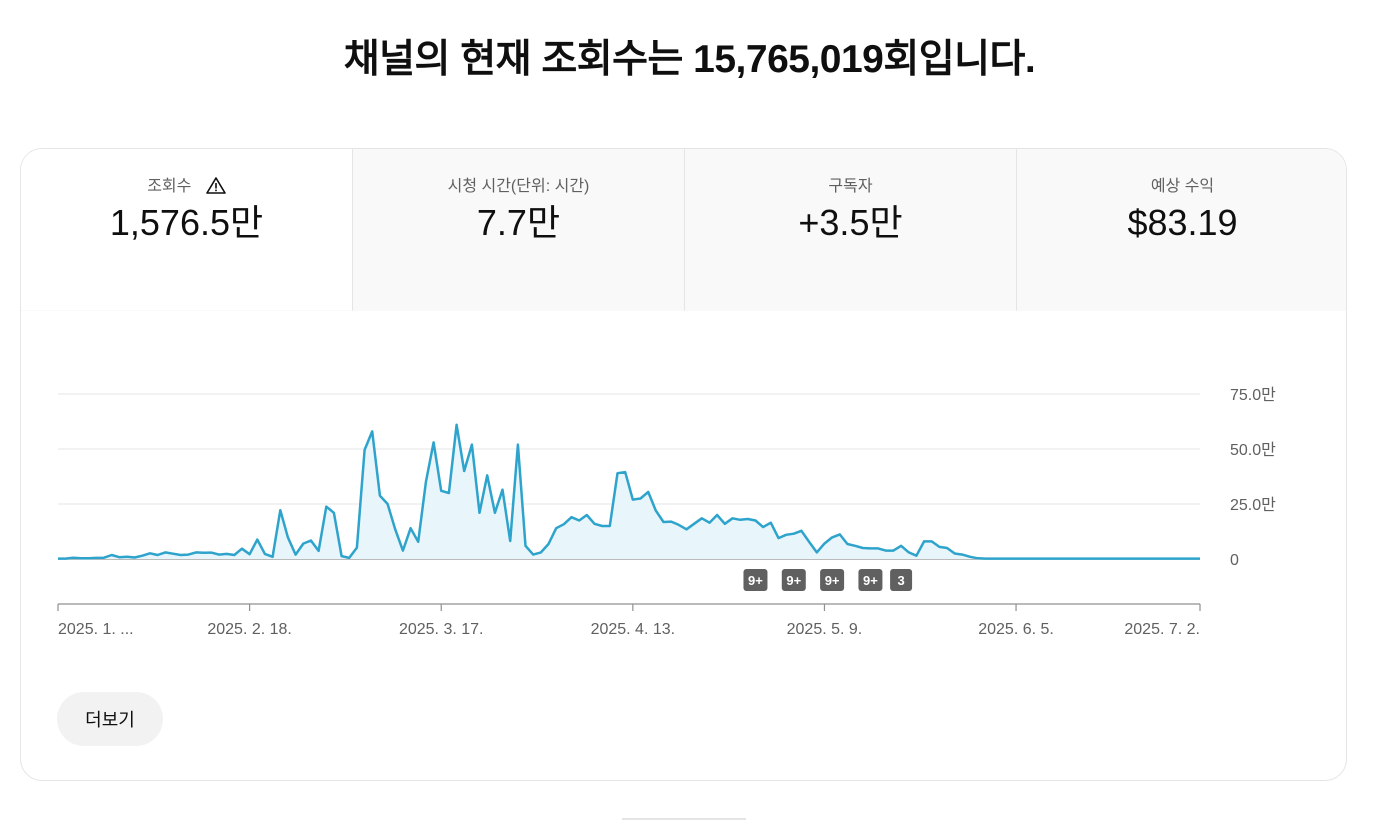  Describe the element at coordinates (186, 222) in the screenshot. I see `tab-views-value: 1,576.5만` at that location.